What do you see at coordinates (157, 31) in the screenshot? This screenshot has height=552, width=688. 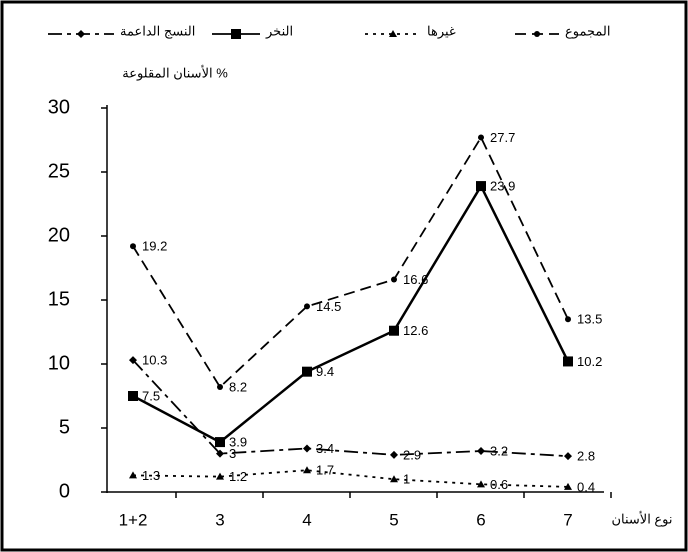 I see `legend-label: النسج الداعمة` at bounding box center [157, 31].